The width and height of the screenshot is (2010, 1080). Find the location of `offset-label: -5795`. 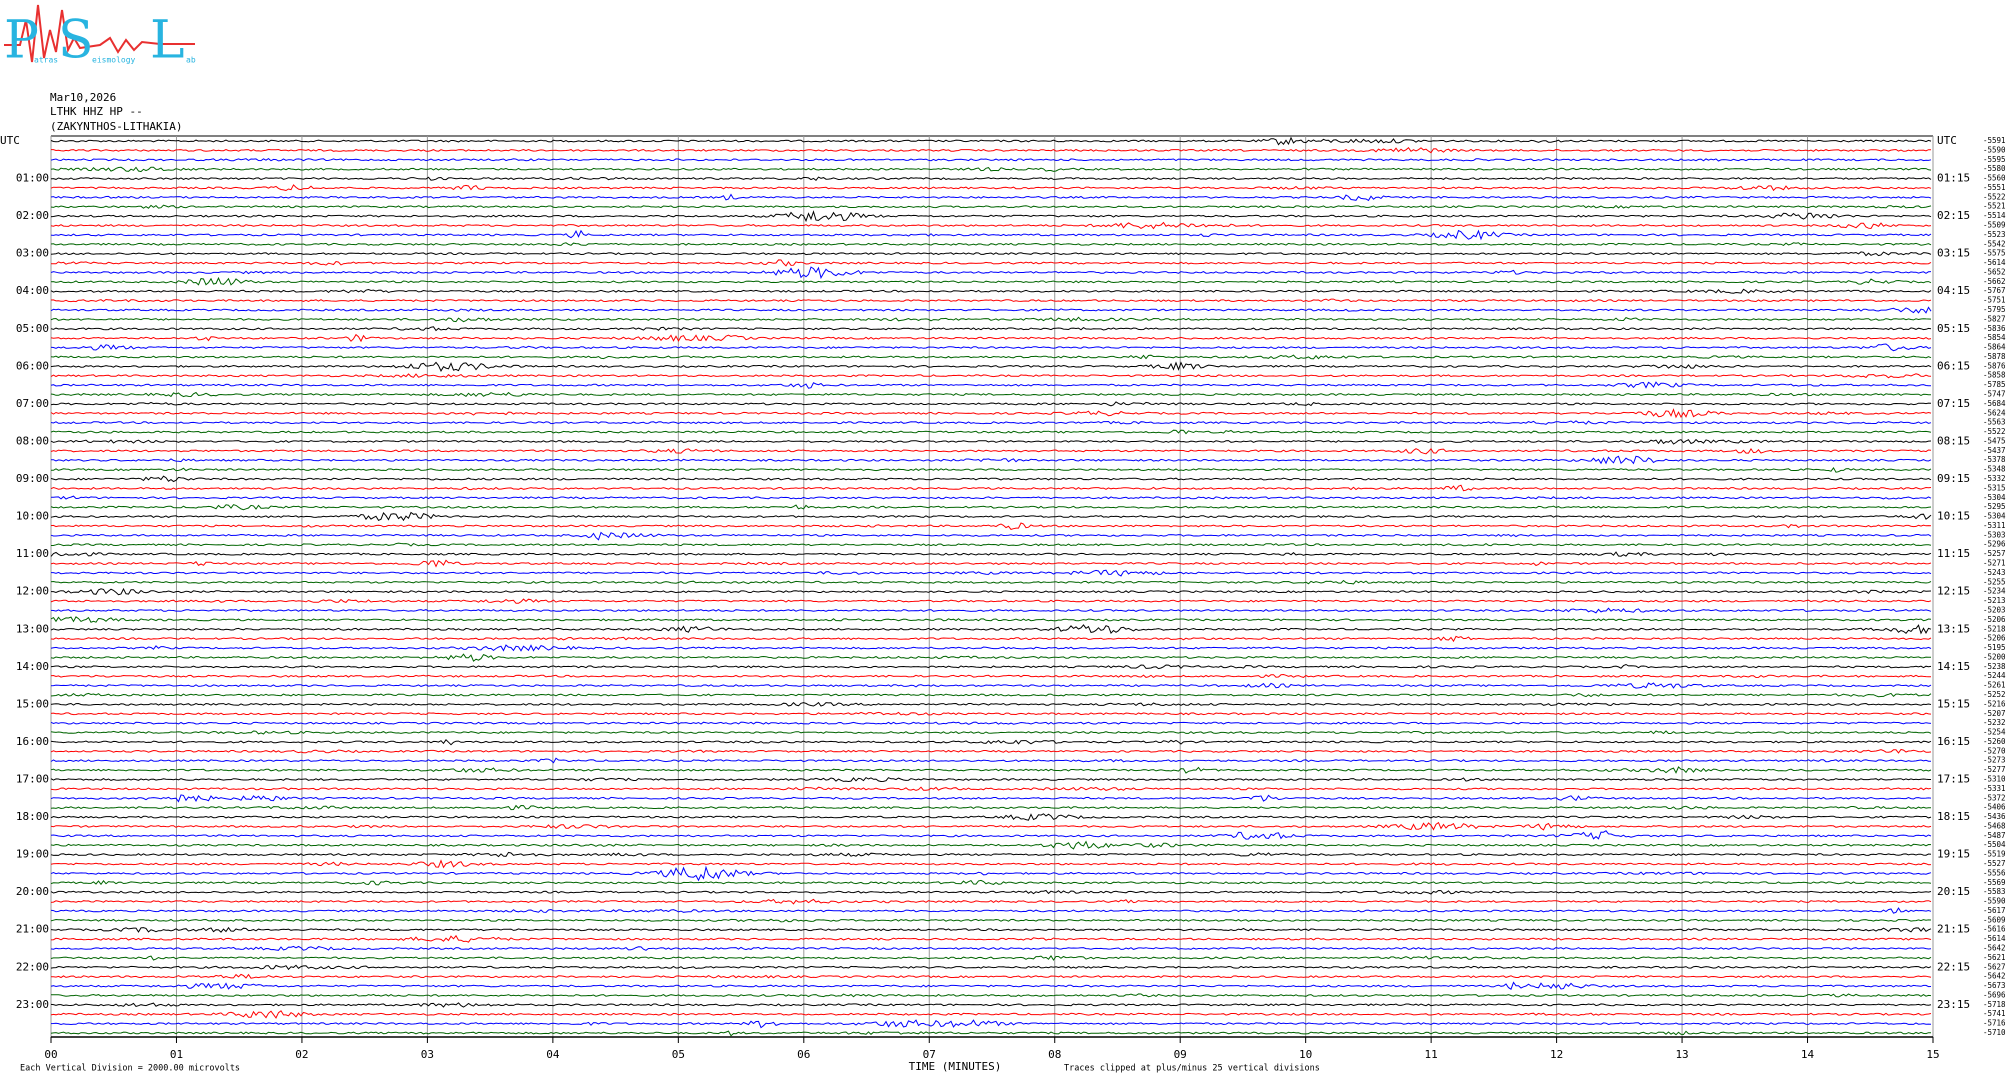

offset-label: -5795 is located at coordinates (1994, 309).